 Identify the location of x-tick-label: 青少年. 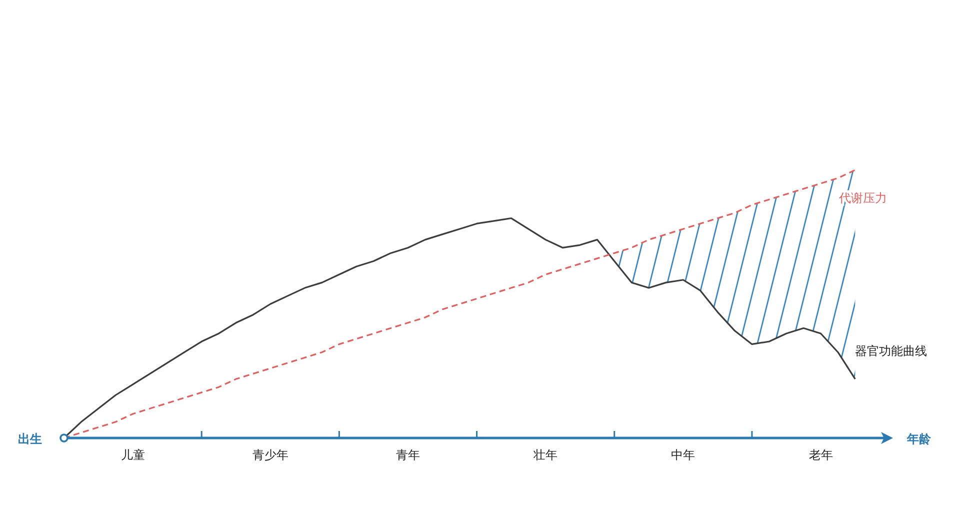
(270, 455).